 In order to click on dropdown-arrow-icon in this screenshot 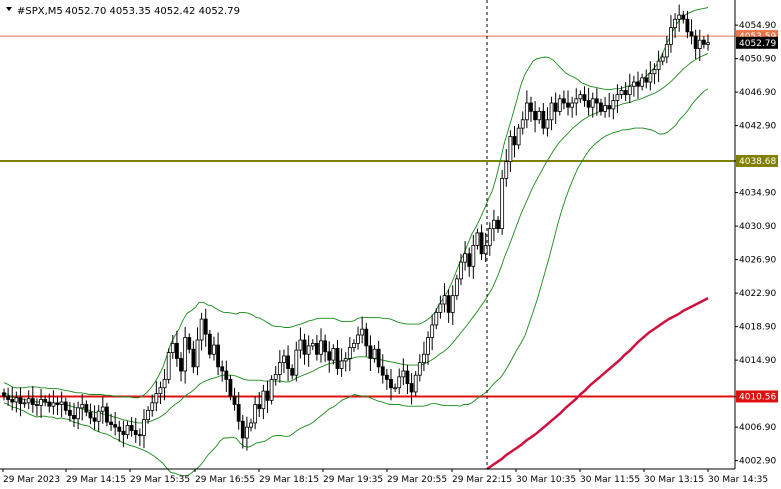, I will do `click(9, 9)`.